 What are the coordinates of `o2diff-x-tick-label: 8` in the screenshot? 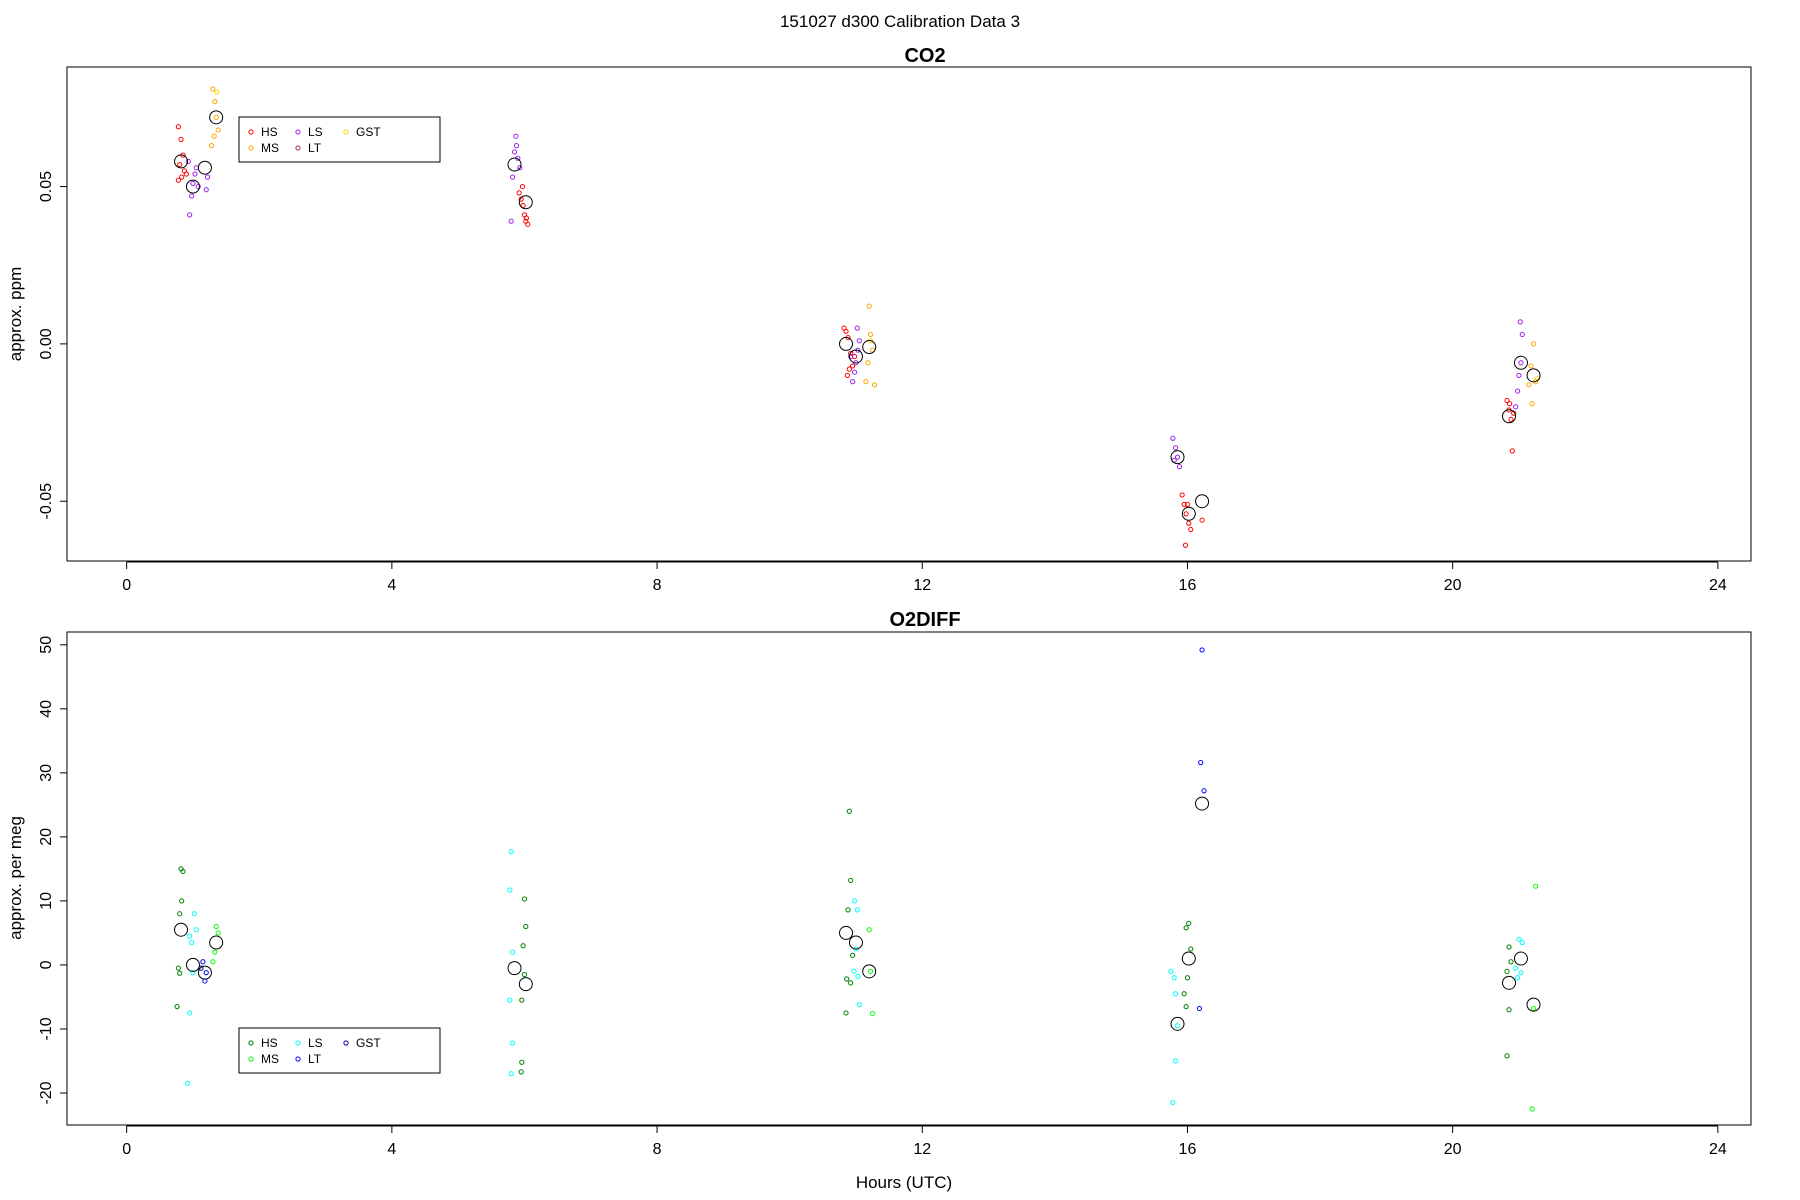 It's located at (657, 1149).